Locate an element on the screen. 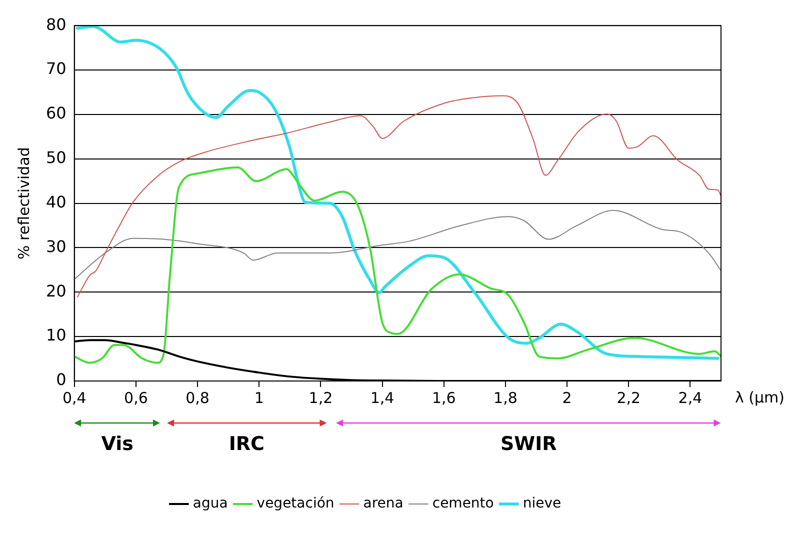 The image size is (799, 533). x-tick-label: 0,6 is located at coordinates (136, 397).